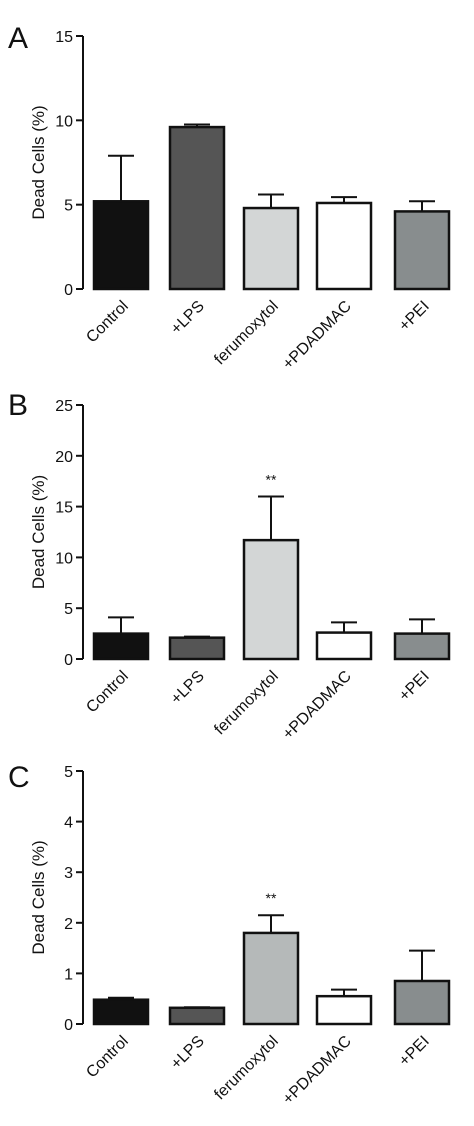 Image resolution: width=474 pixels, height=1126 pixels. What do you see at coordinates (64, 406) in the screenshot?
I see `y-tick-label: 25` at bounding box center [64, 406].